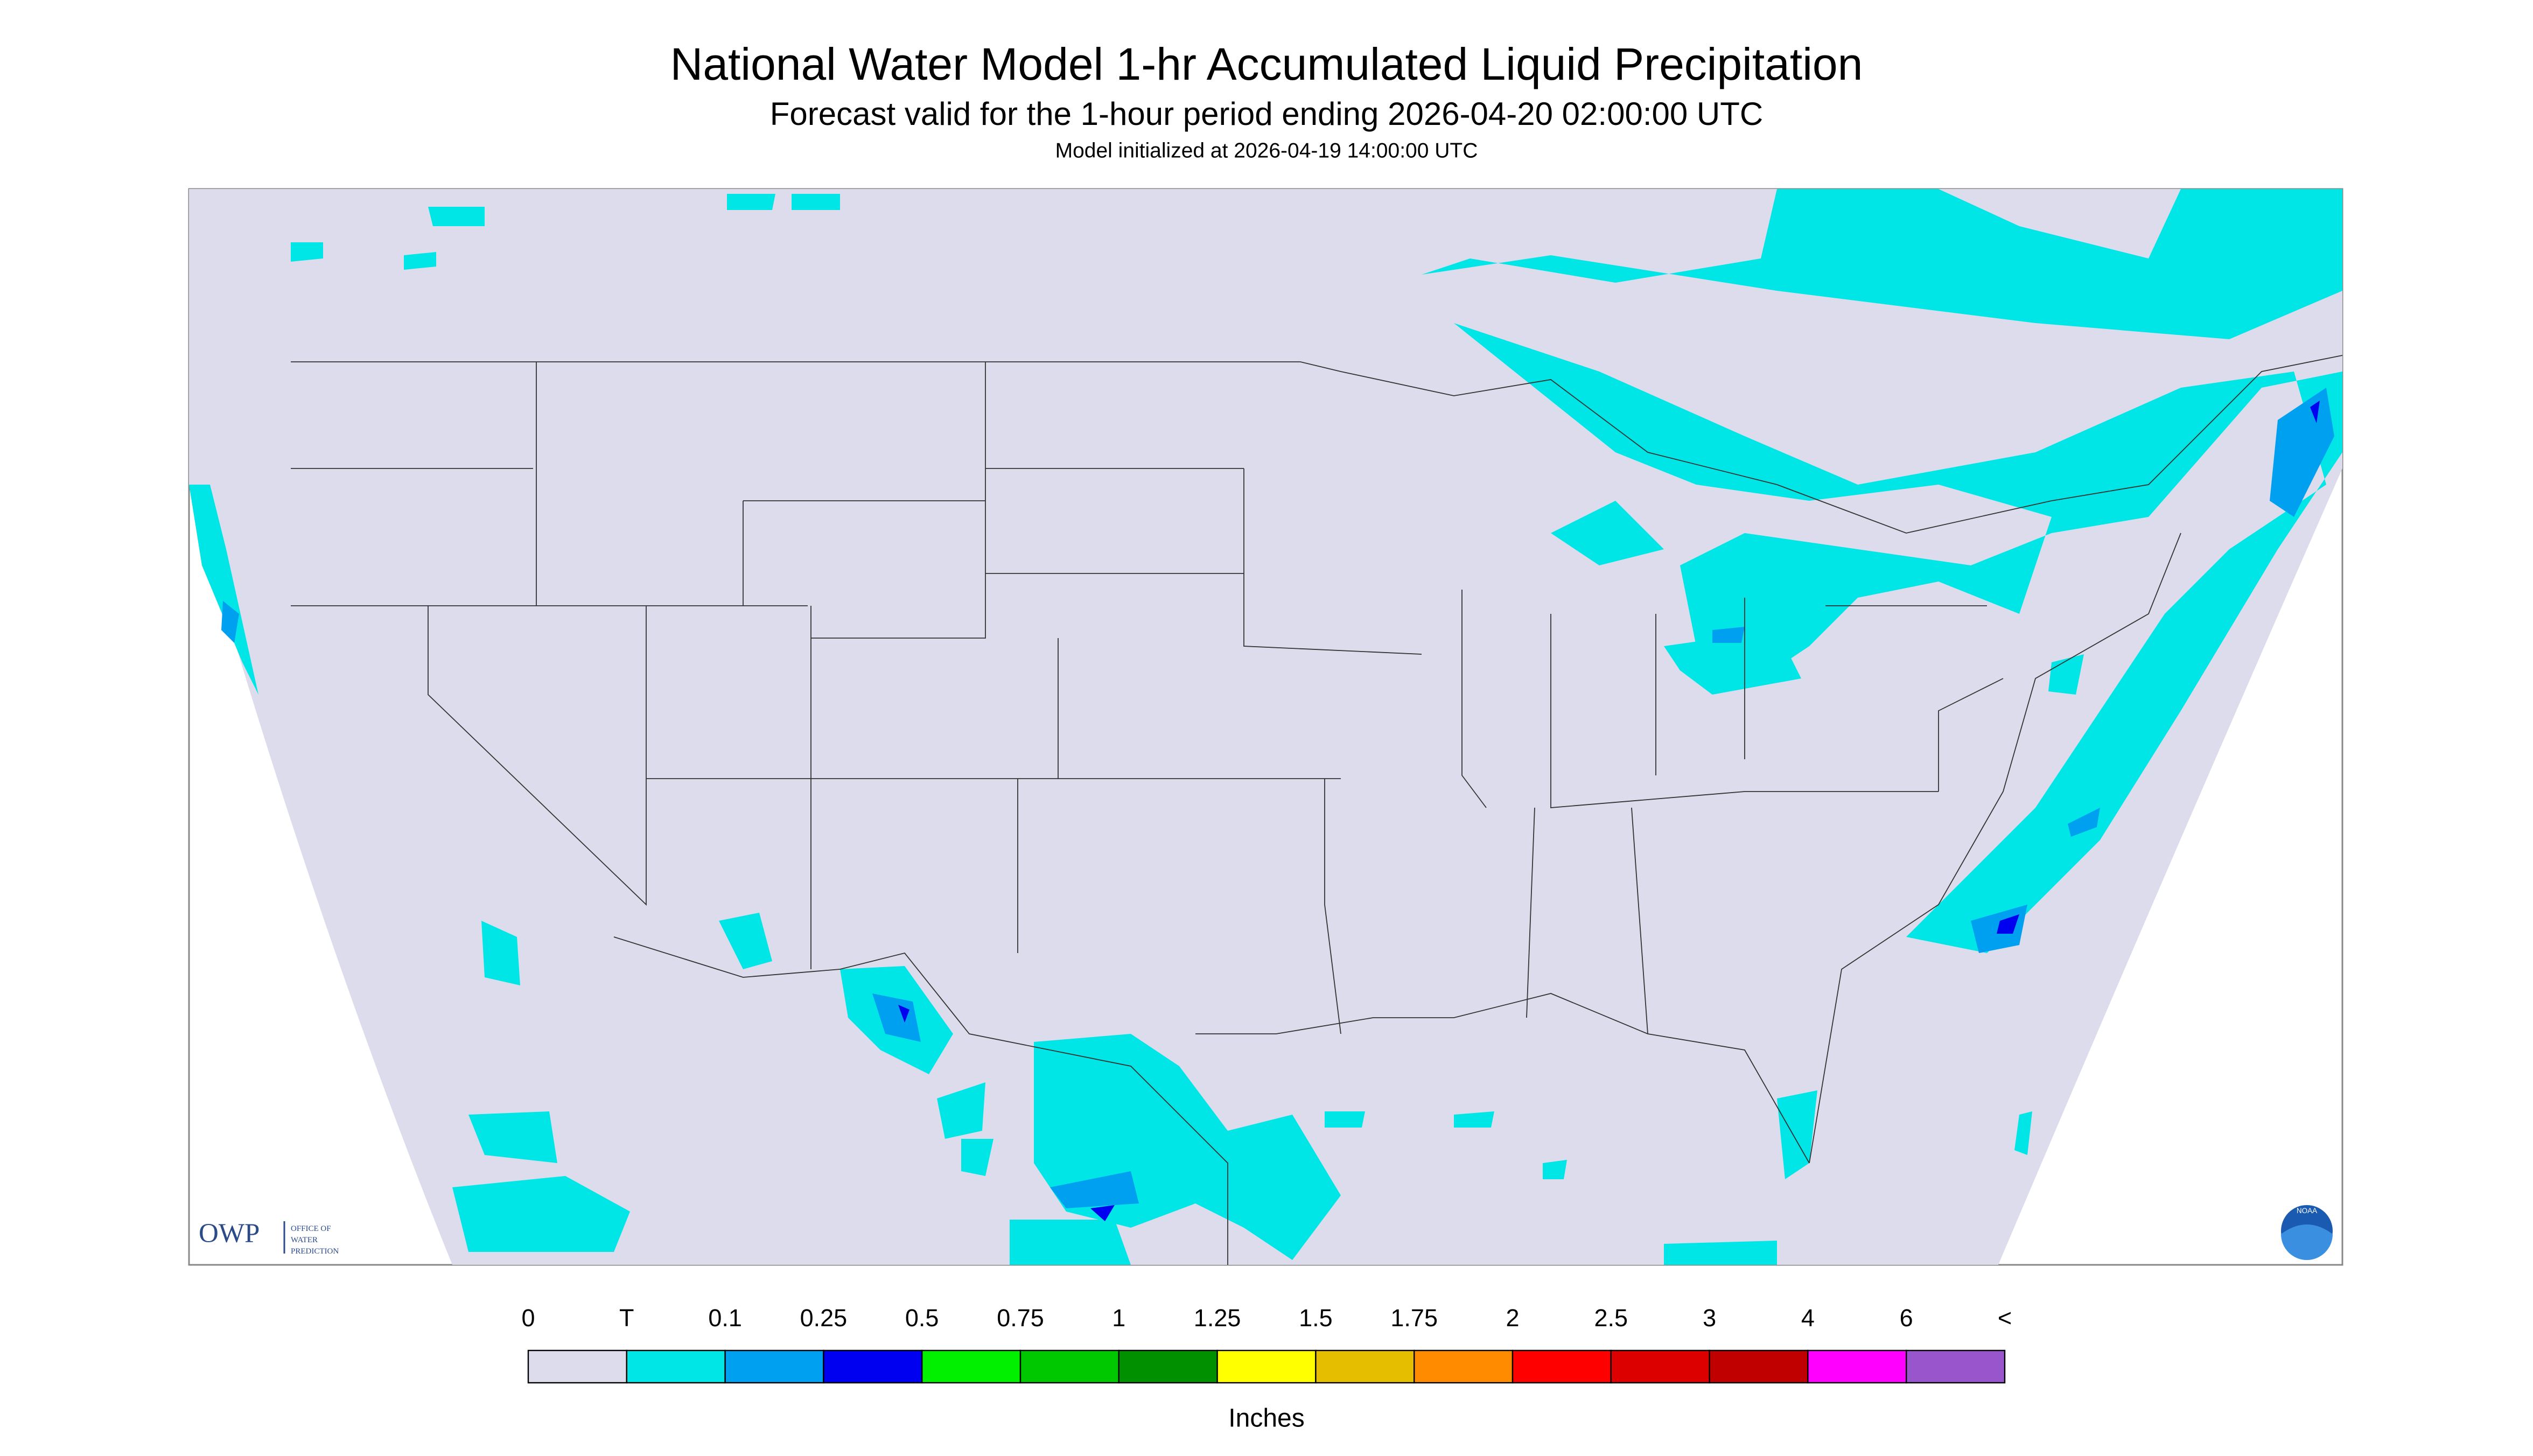  I want to click on legend-label: 0.75, so click(1021, 1318).